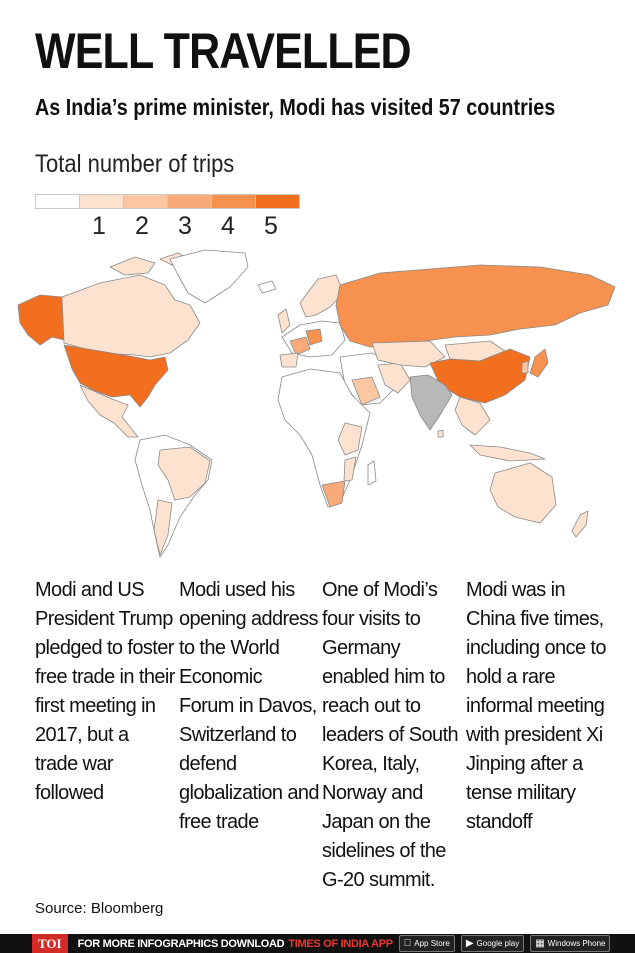  I want to click on map-central-asia, so click(408, 354).